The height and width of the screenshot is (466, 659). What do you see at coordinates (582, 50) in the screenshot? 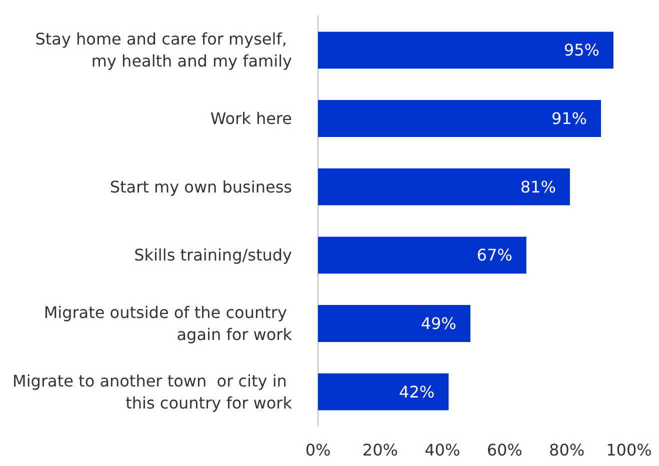
I see `data-label: 95%` at bounding box center [582, 50].